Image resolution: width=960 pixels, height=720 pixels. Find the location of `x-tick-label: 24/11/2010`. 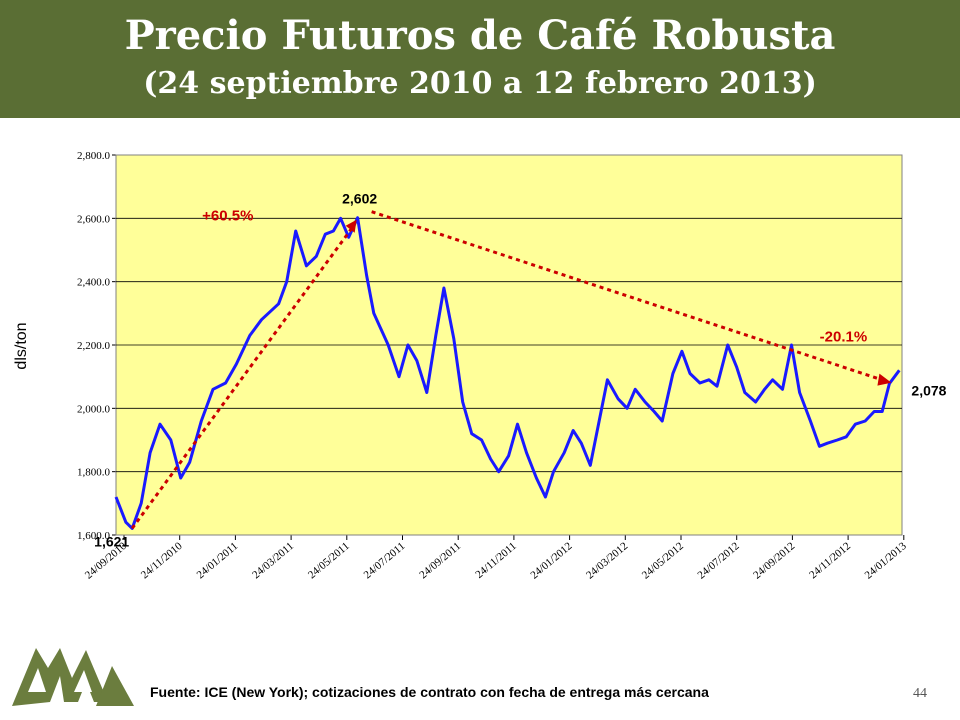

x-tick-label: 24/11/2010 is located at coordinates (162, 560).